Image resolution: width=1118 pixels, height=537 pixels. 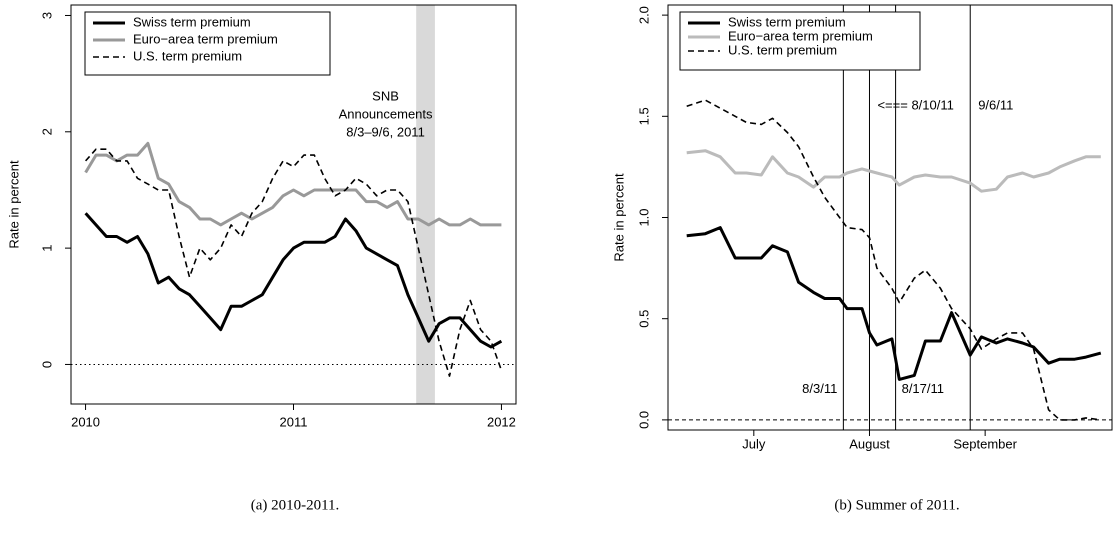 What do you see at coordinates (385, 131) in the screenshot?
I see `annotation: 8/3–9/6, 2011` at bounding box center [385, 131].